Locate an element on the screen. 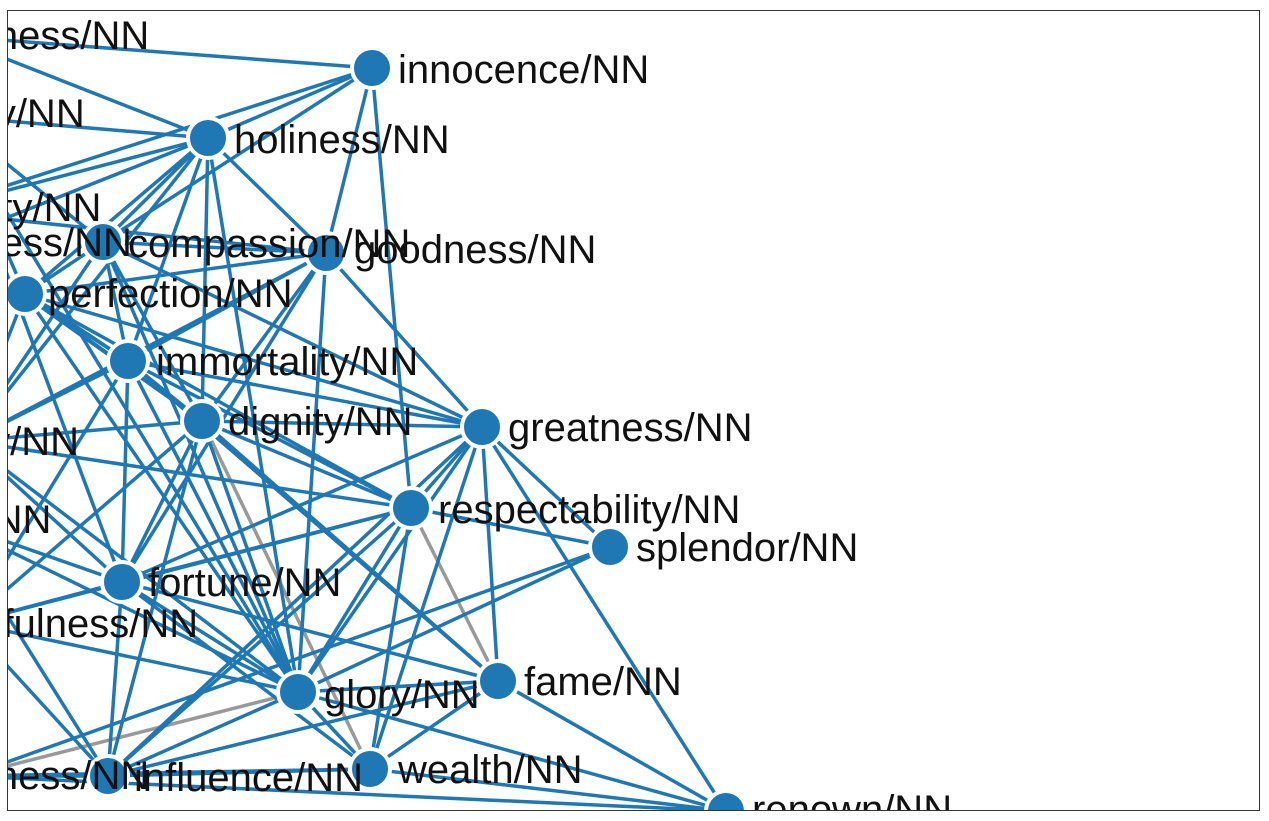  edge-holiness-perfection is located at coordinates (116, 216).